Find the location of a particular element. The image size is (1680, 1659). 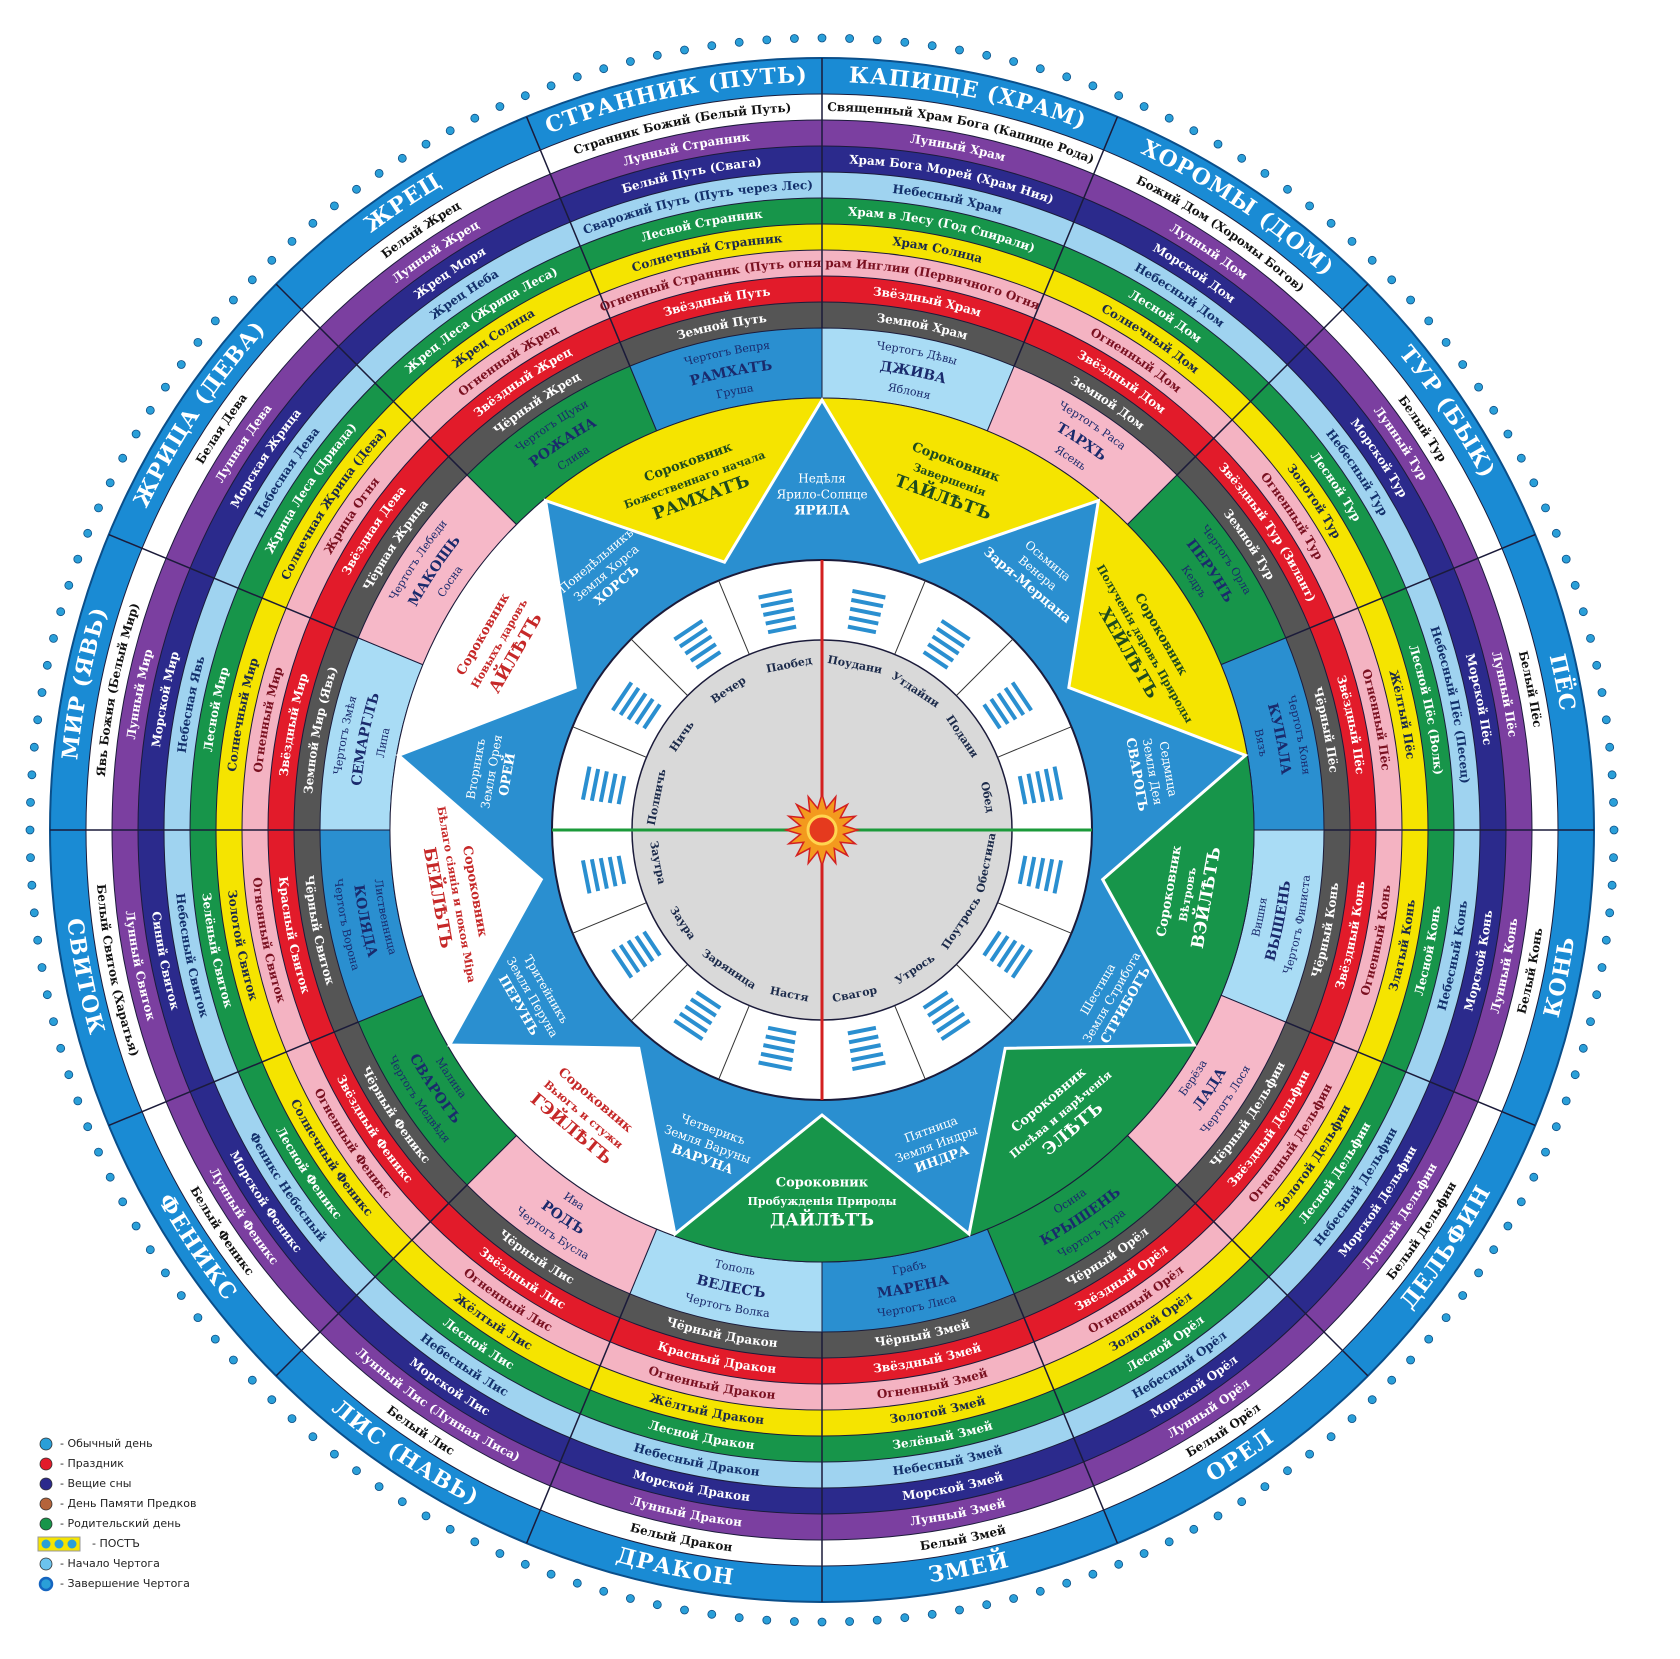

hour-name: Обед is located at coordinates (987, 797).